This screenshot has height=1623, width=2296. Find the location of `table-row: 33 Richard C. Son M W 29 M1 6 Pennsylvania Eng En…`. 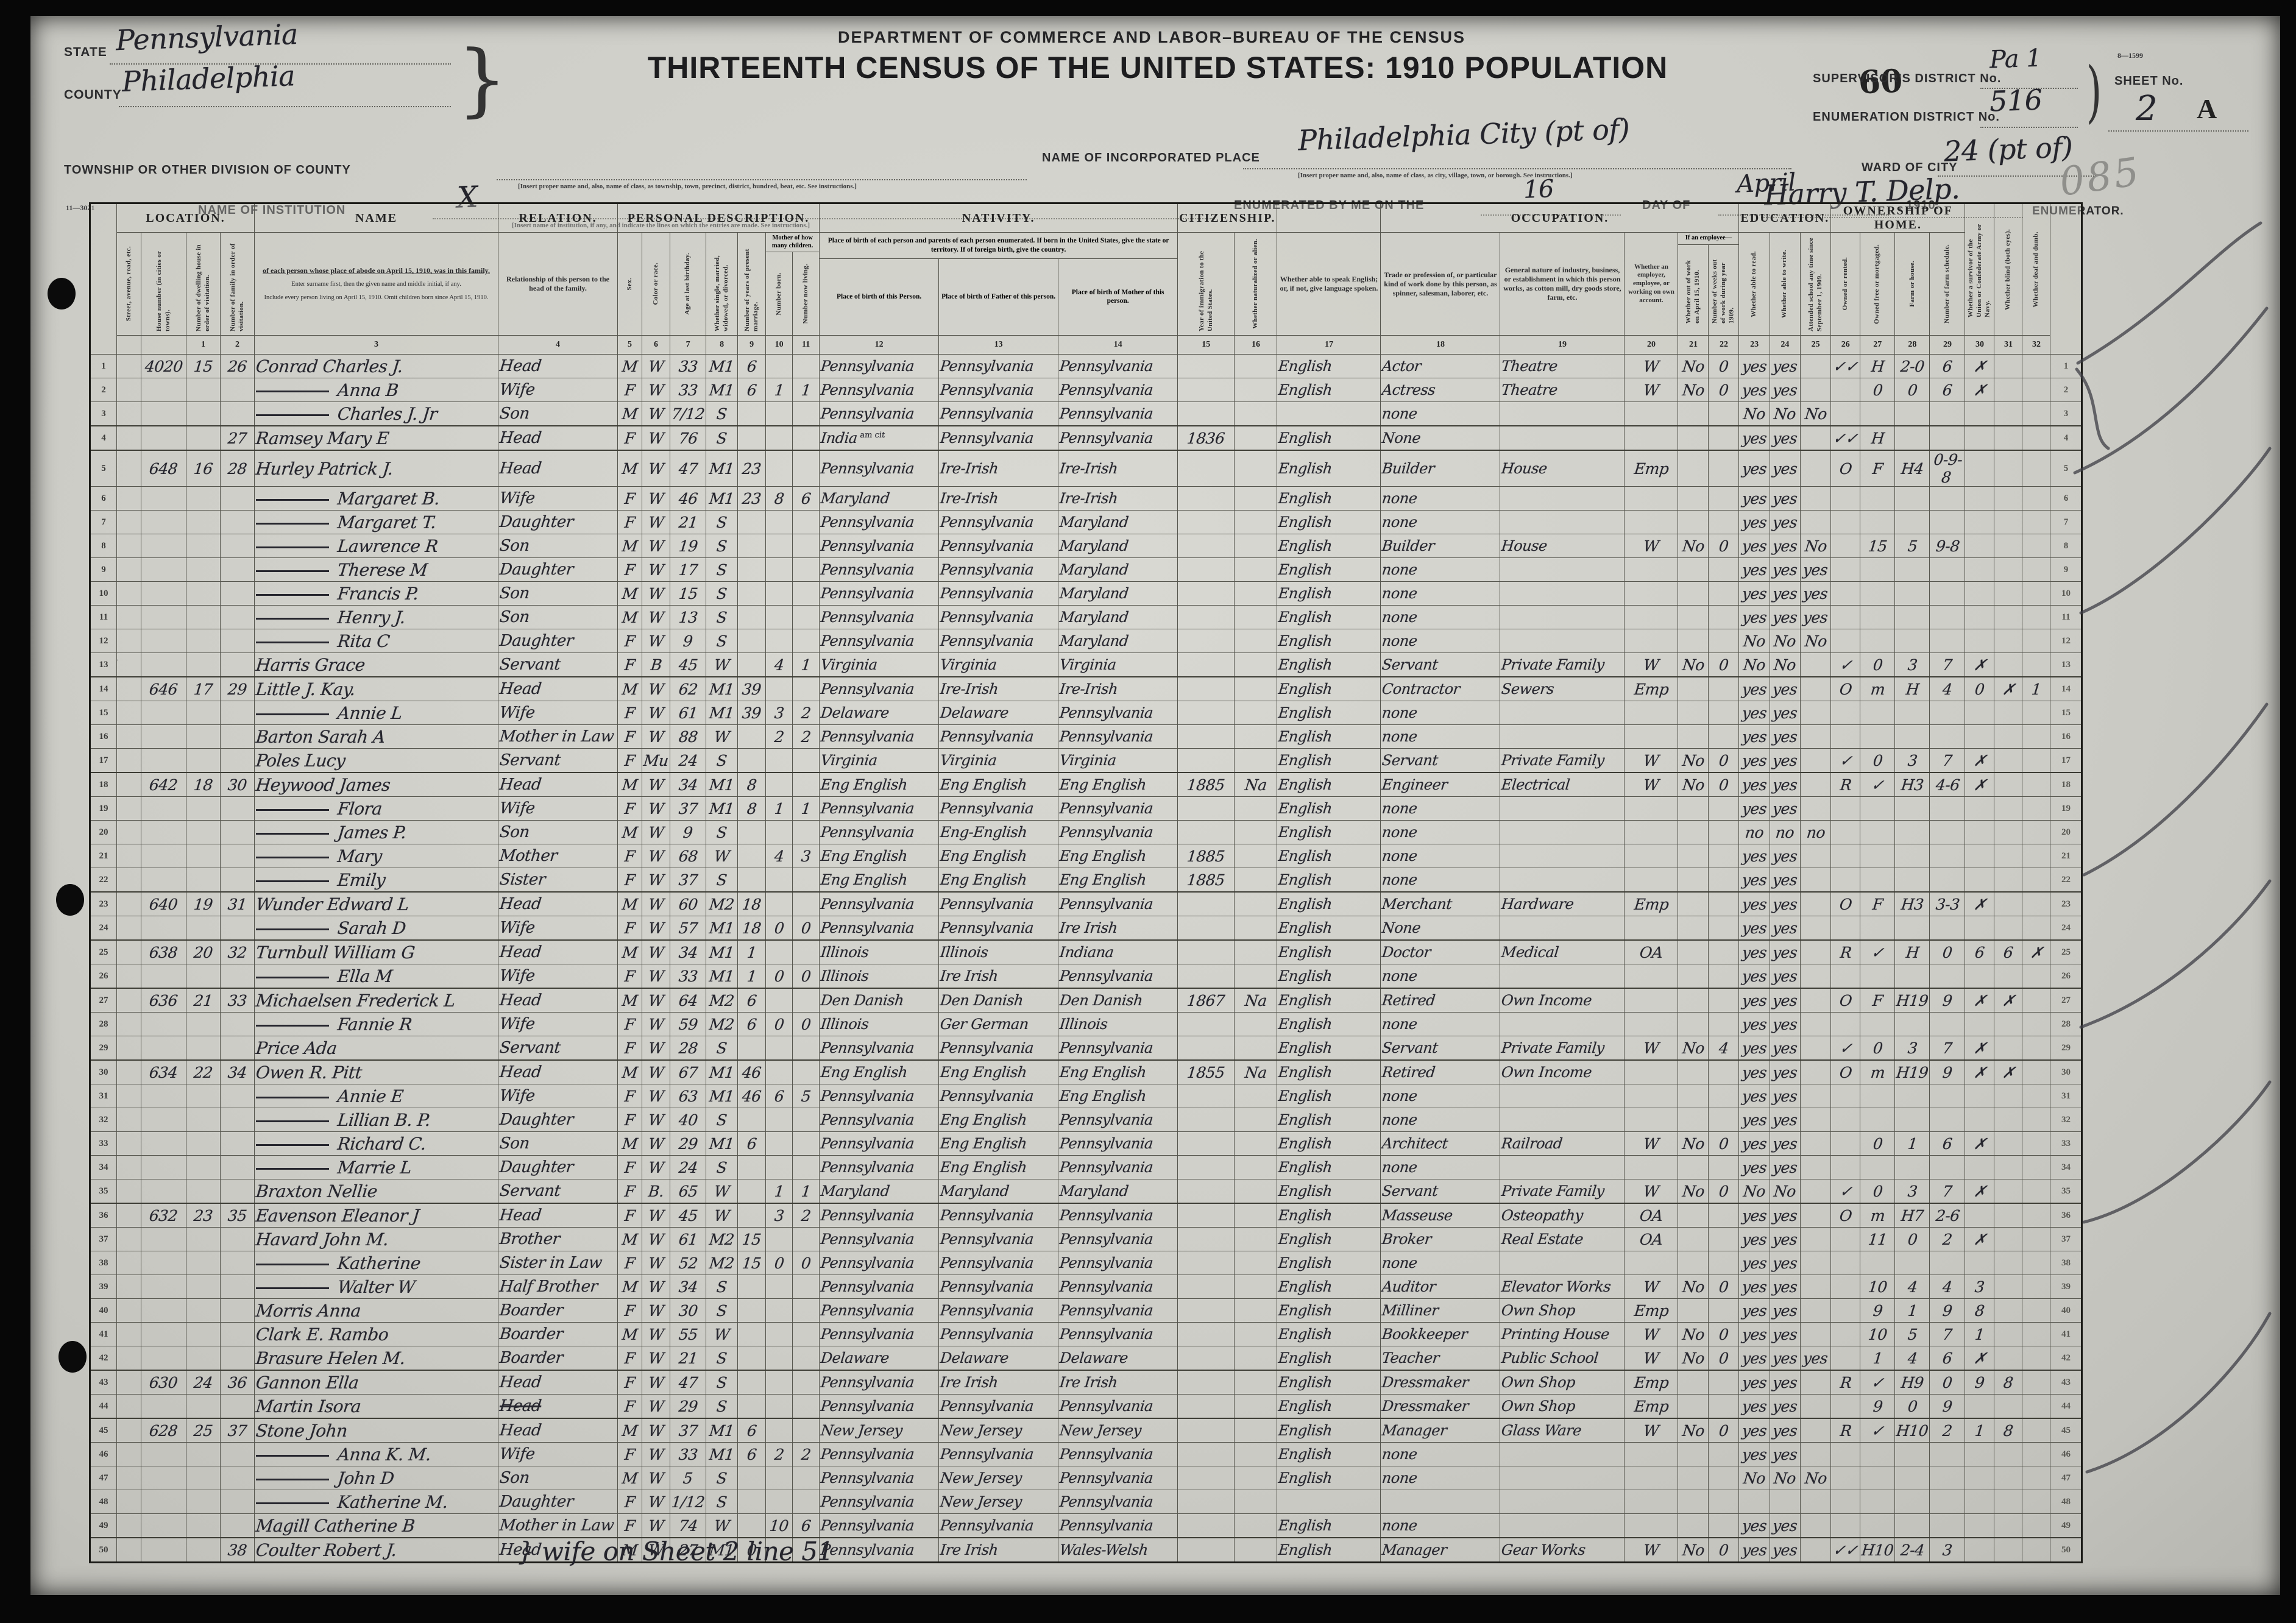

table-row: 33 Richard C. Son M W 29 M1 6 Pennsylvania Eng En… is located at coordinates (1086, 1143).